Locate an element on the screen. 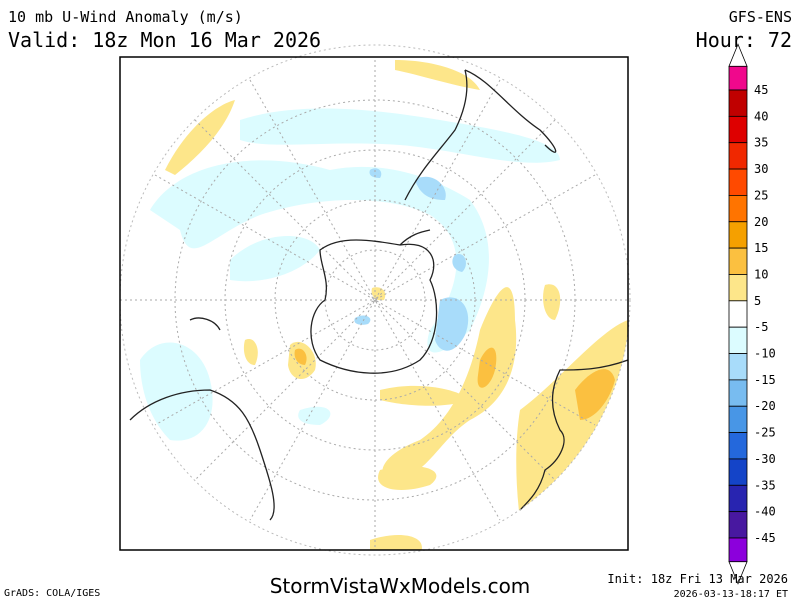 This screenshot has height=600, width=800. model: GFS-ENS is located at coordinates (760, 17).